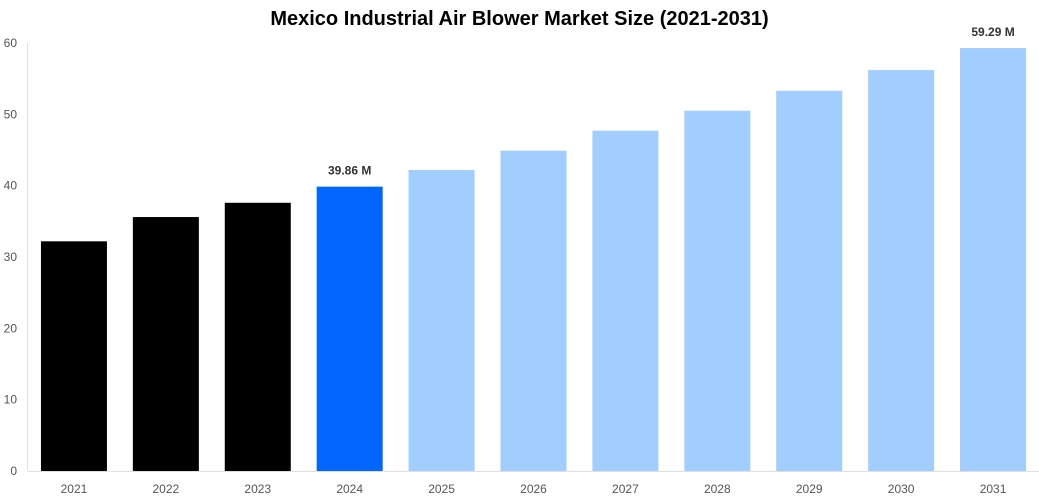 The height and width of the screenshot is (500, 1039). What do you see at coordinates (533, 489) in the screenshot?
I see `x-tick-label: 2026` at bounding box center [533, 489].